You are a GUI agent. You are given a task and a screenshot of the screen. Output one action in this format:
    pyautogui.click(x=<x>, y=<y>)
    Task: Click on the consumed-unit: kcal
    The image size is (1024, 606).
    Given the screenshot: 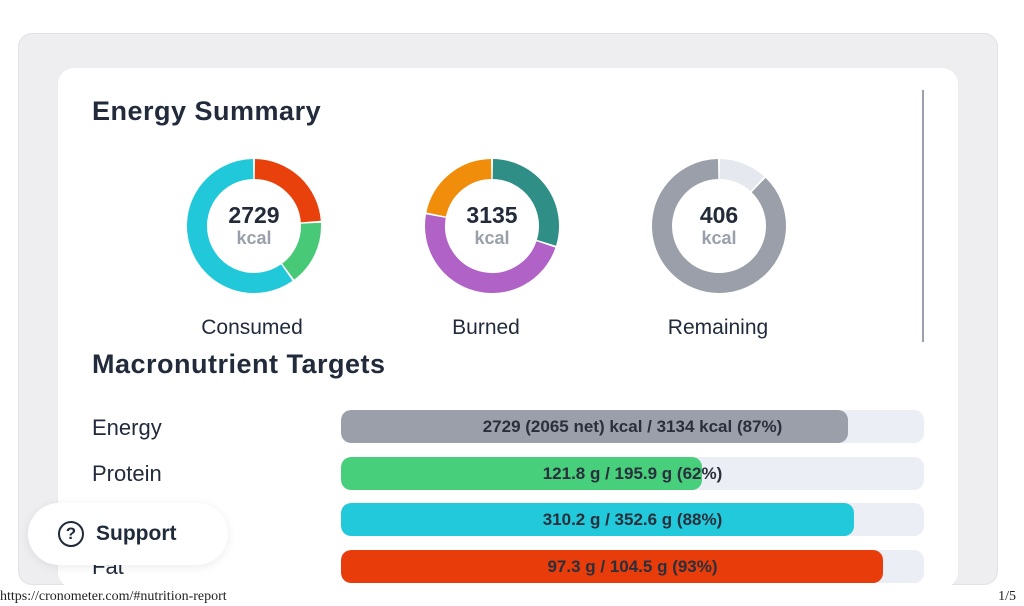 What is the action you would take?
    pyautogui.click(x=254, y=238)
    